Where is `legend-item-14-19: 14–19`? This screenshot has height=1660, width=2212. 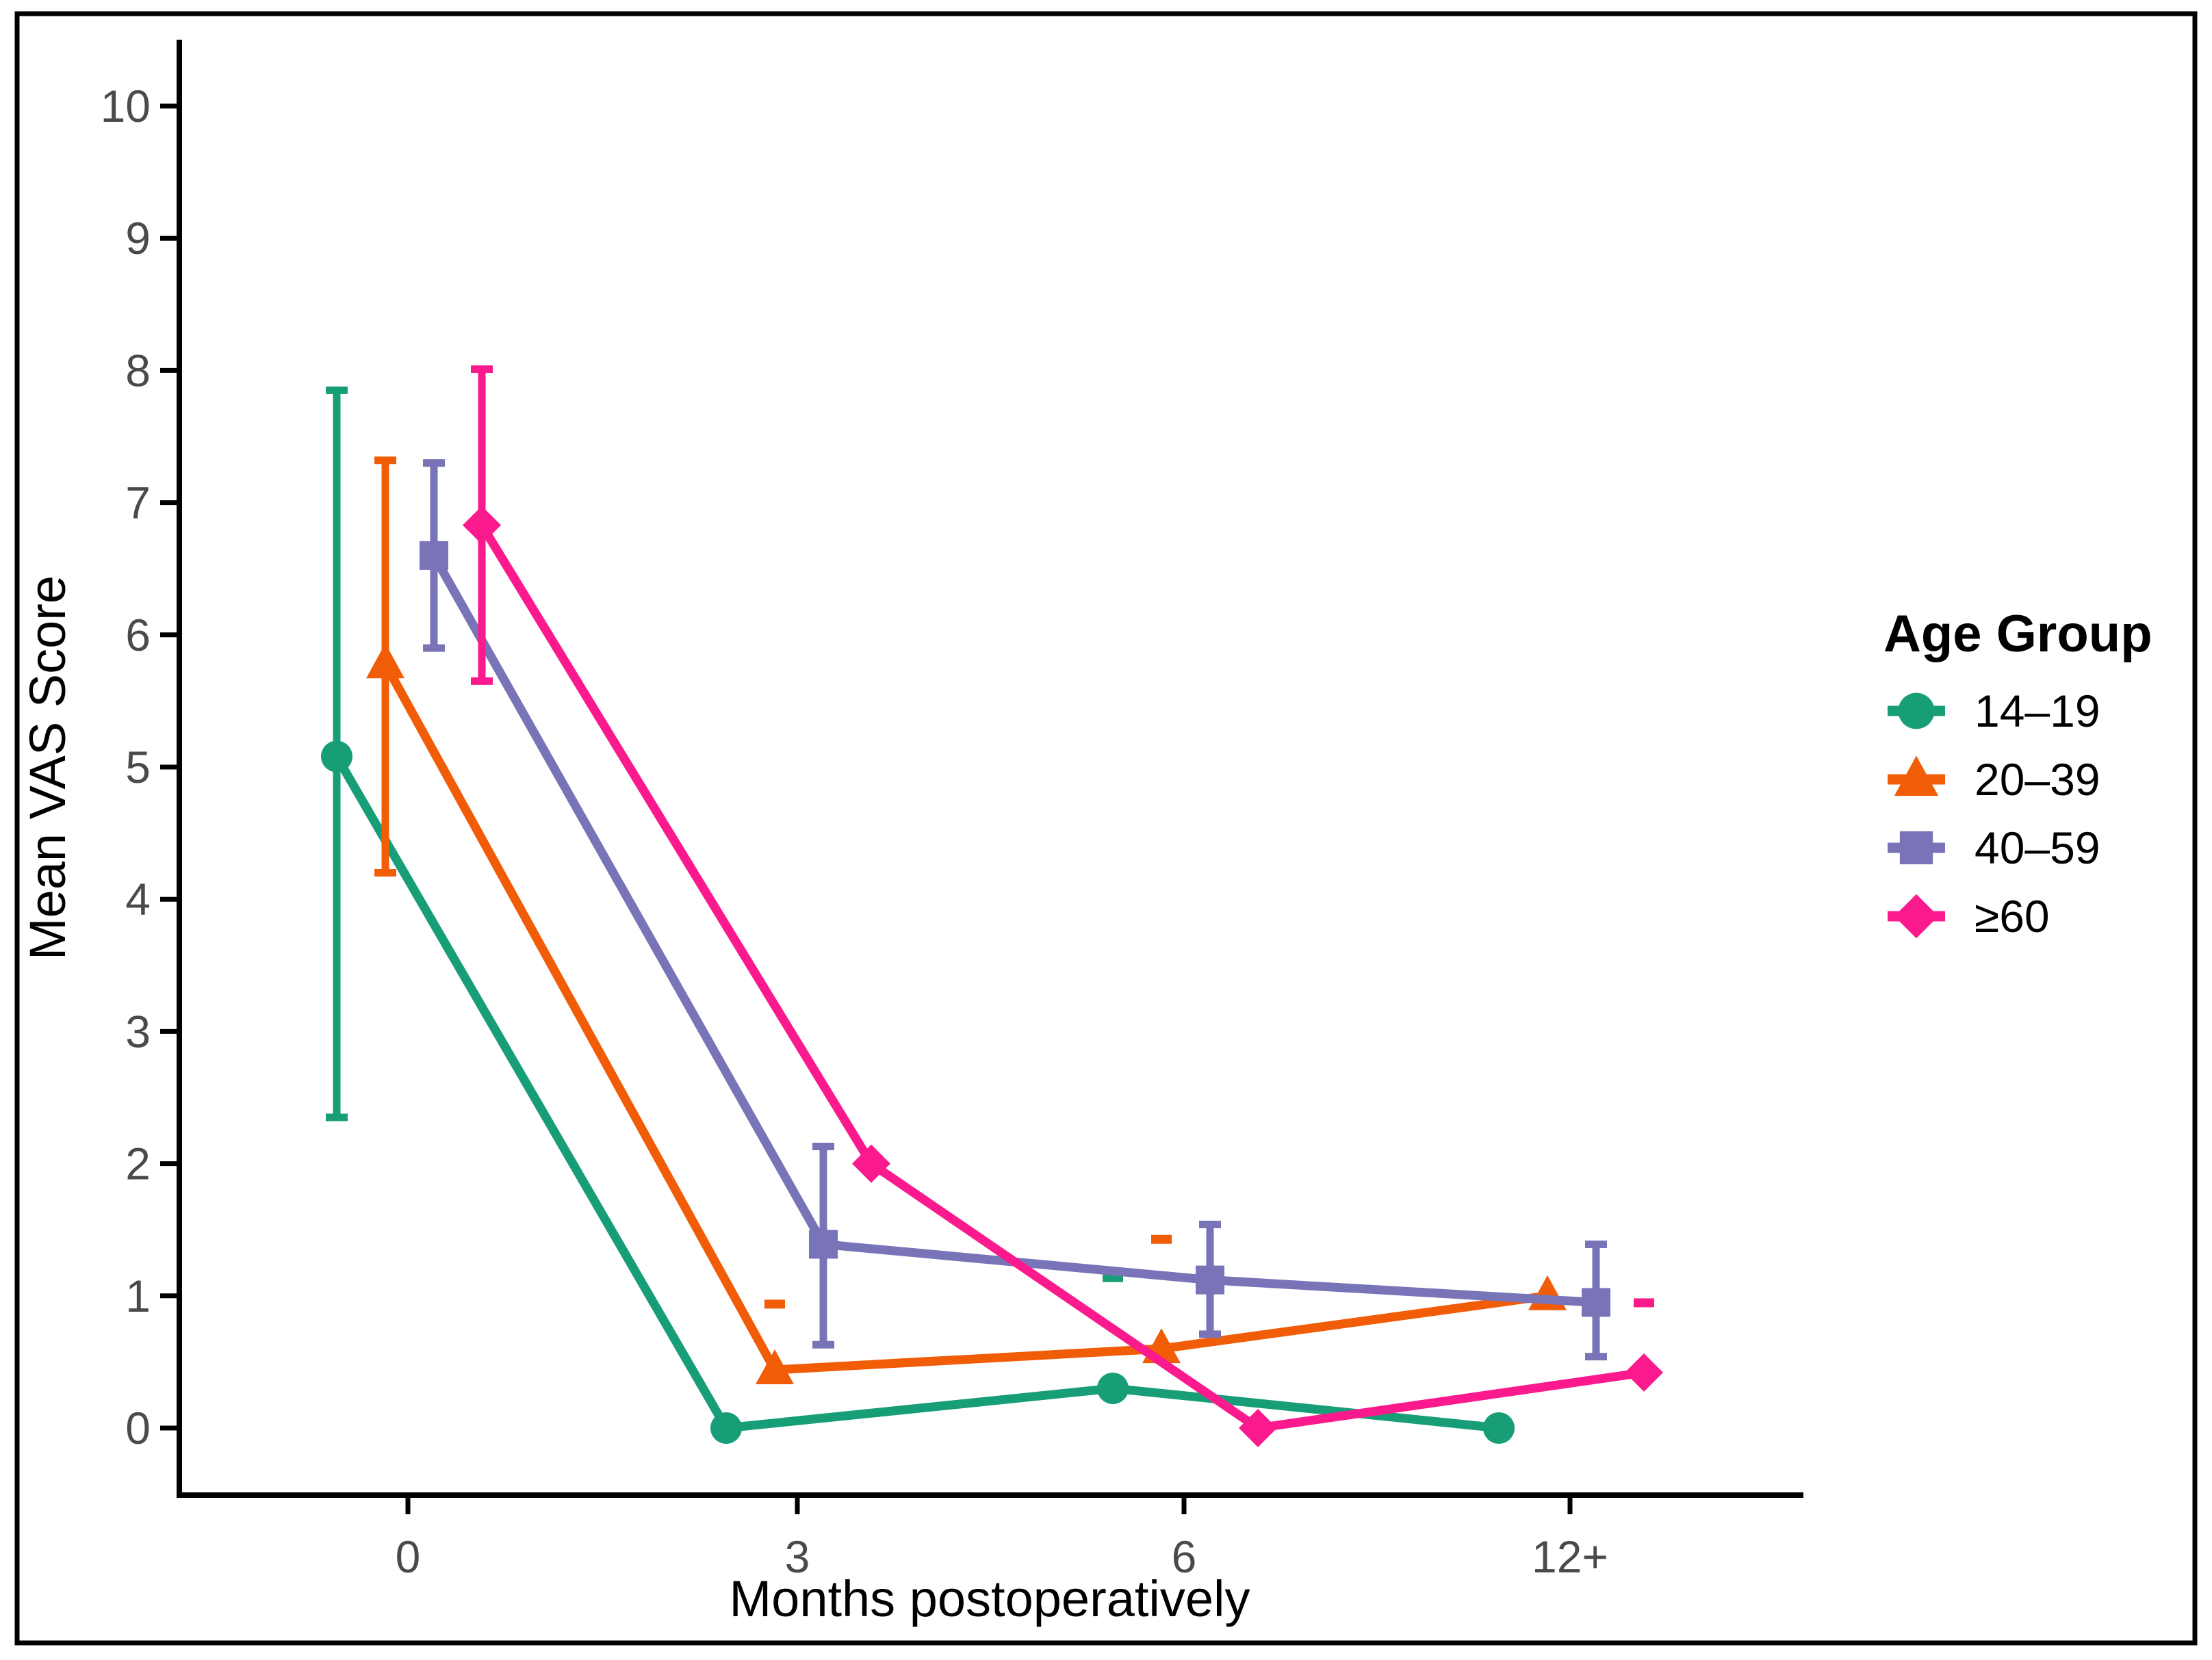
legend-item-14-19: 14–19 is located at coordinates (1994, 711).